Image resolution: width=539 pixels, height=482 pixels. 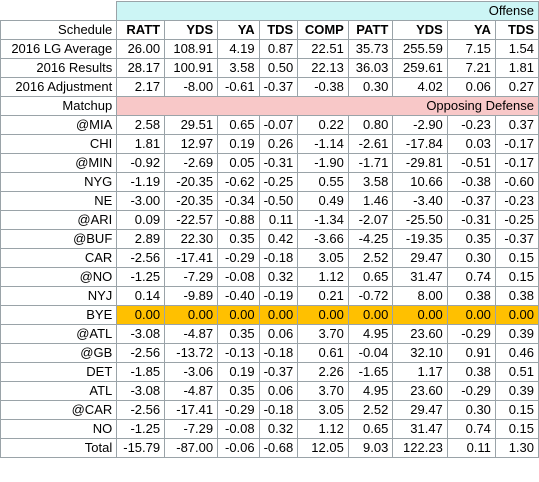 I want to click on value-cell: 122.23, so click(x=420, y=448).